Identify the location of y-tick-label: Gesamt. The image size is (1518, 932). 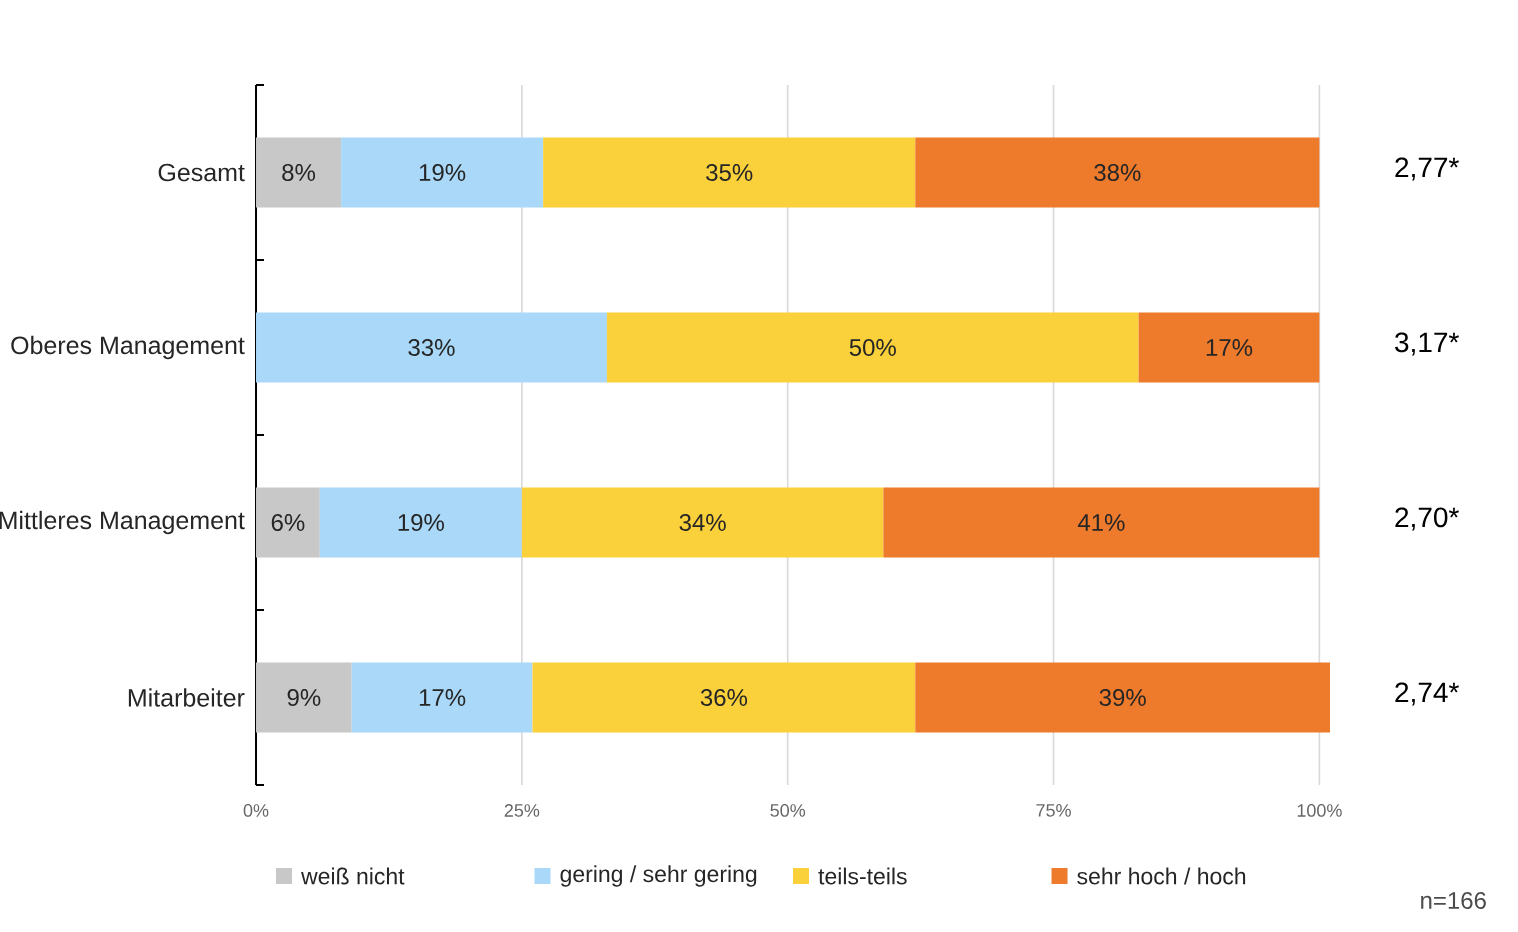
(201, 172).